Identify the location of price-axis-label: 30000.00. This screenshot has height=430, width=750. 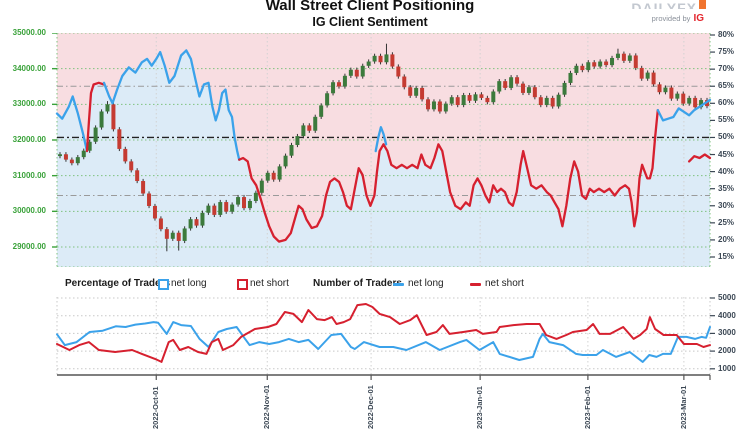
(29, 211).